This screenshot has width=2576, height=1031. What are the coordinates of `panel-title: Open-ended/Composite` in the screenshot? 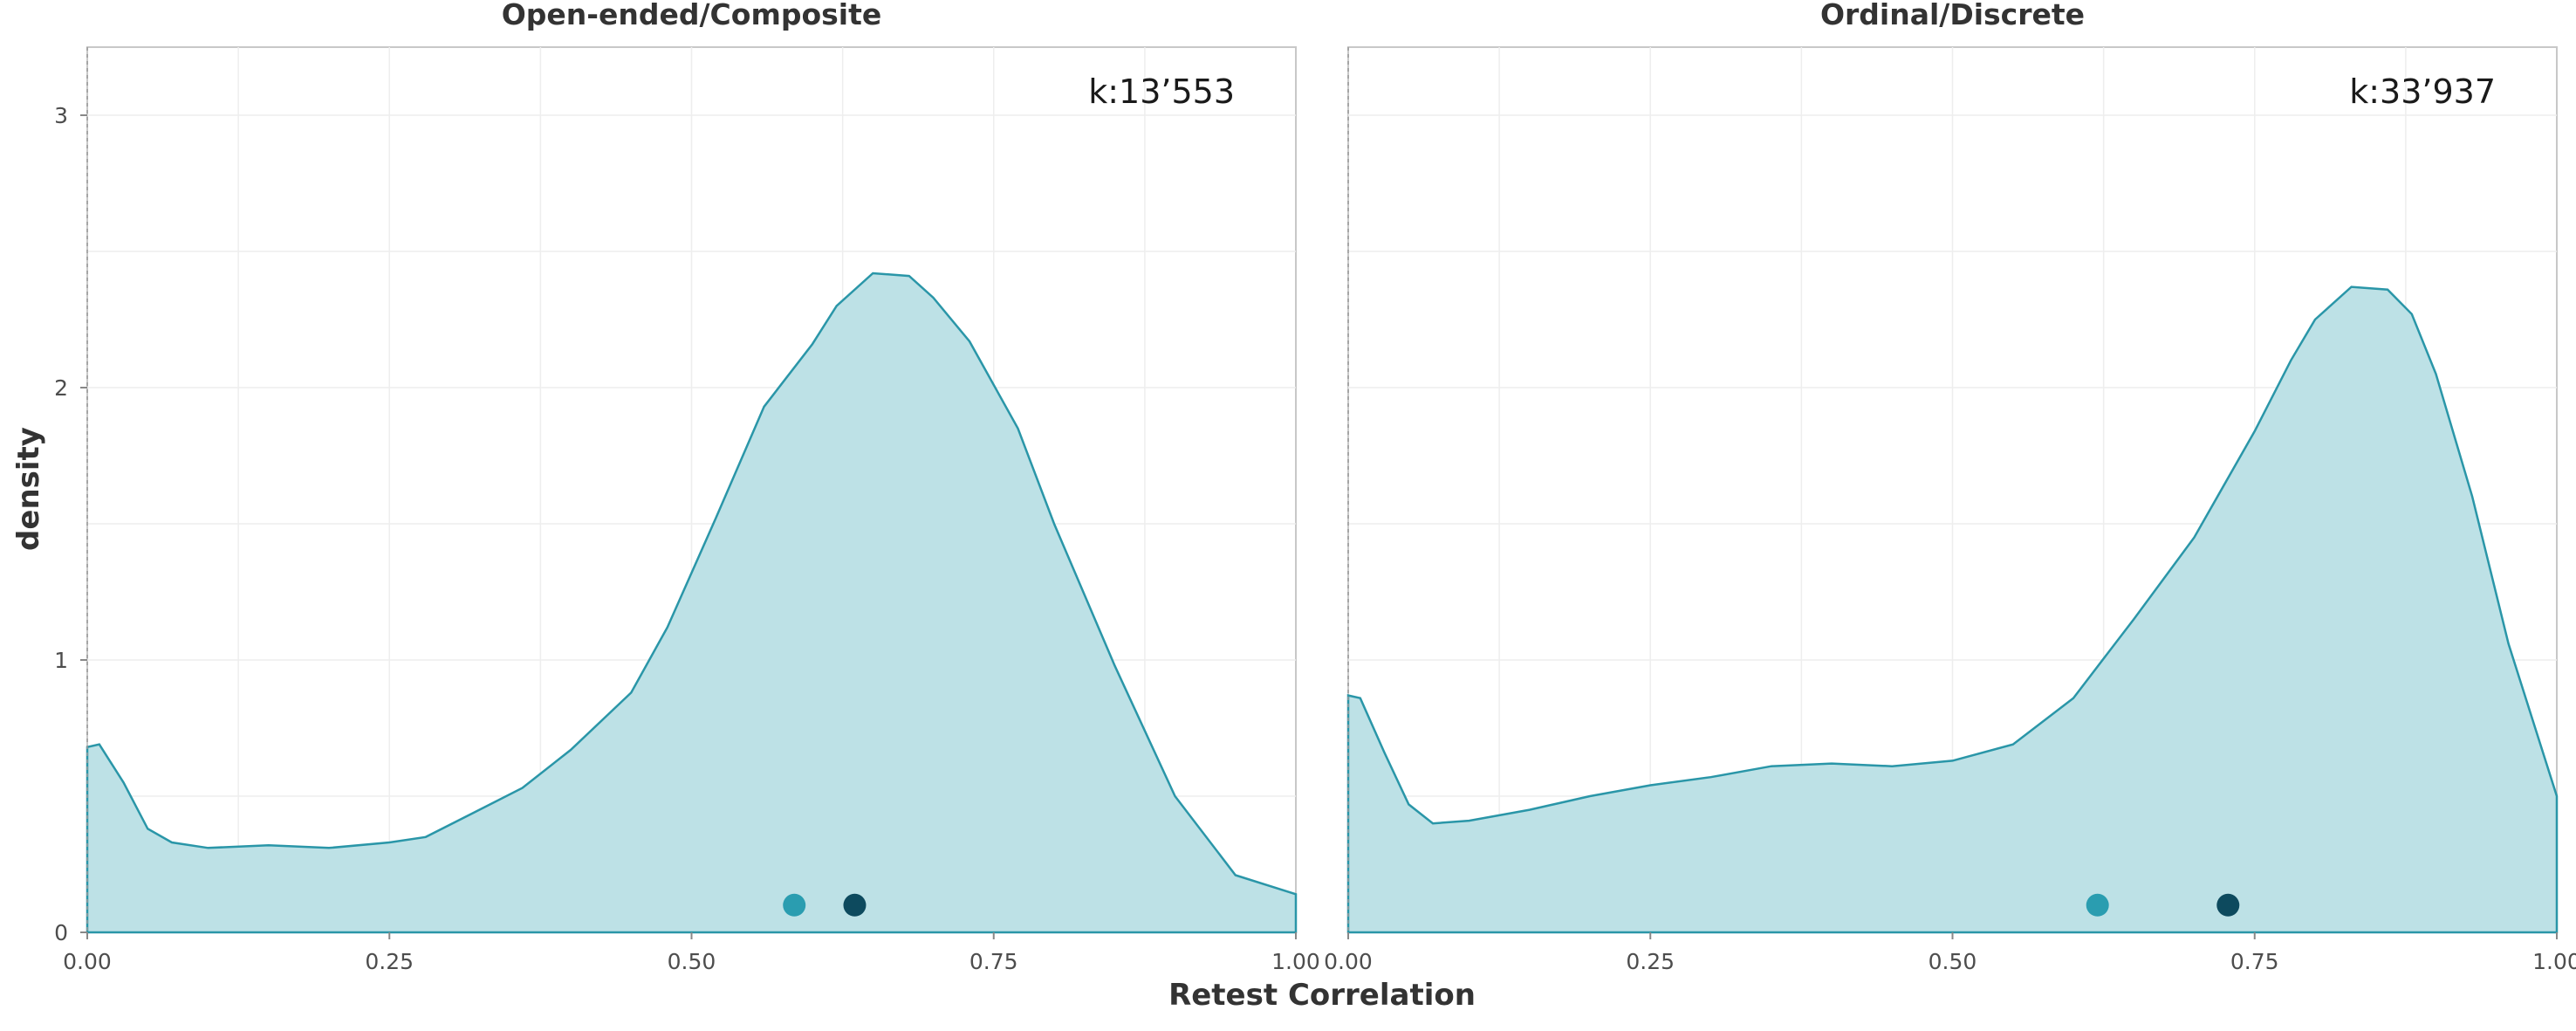 It's located at (691, 16).